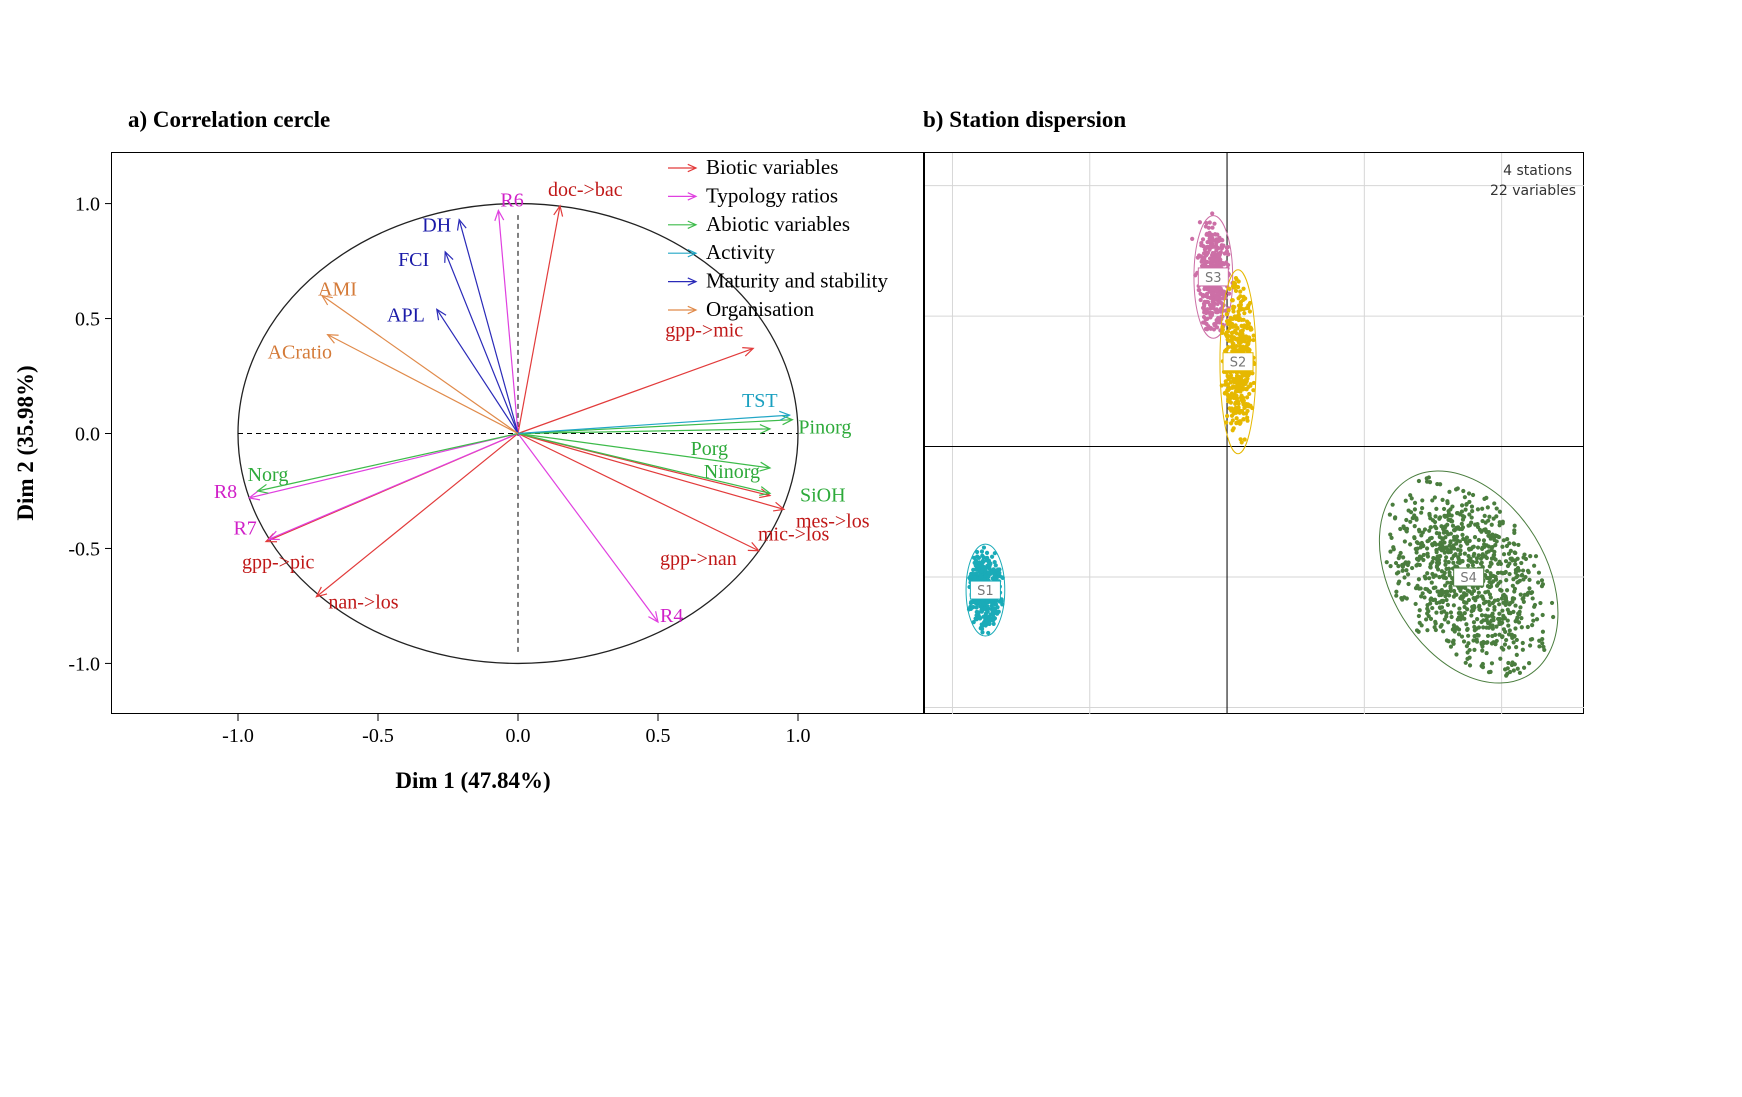  I want to click on arrowhead-tst, so click(785, 415).